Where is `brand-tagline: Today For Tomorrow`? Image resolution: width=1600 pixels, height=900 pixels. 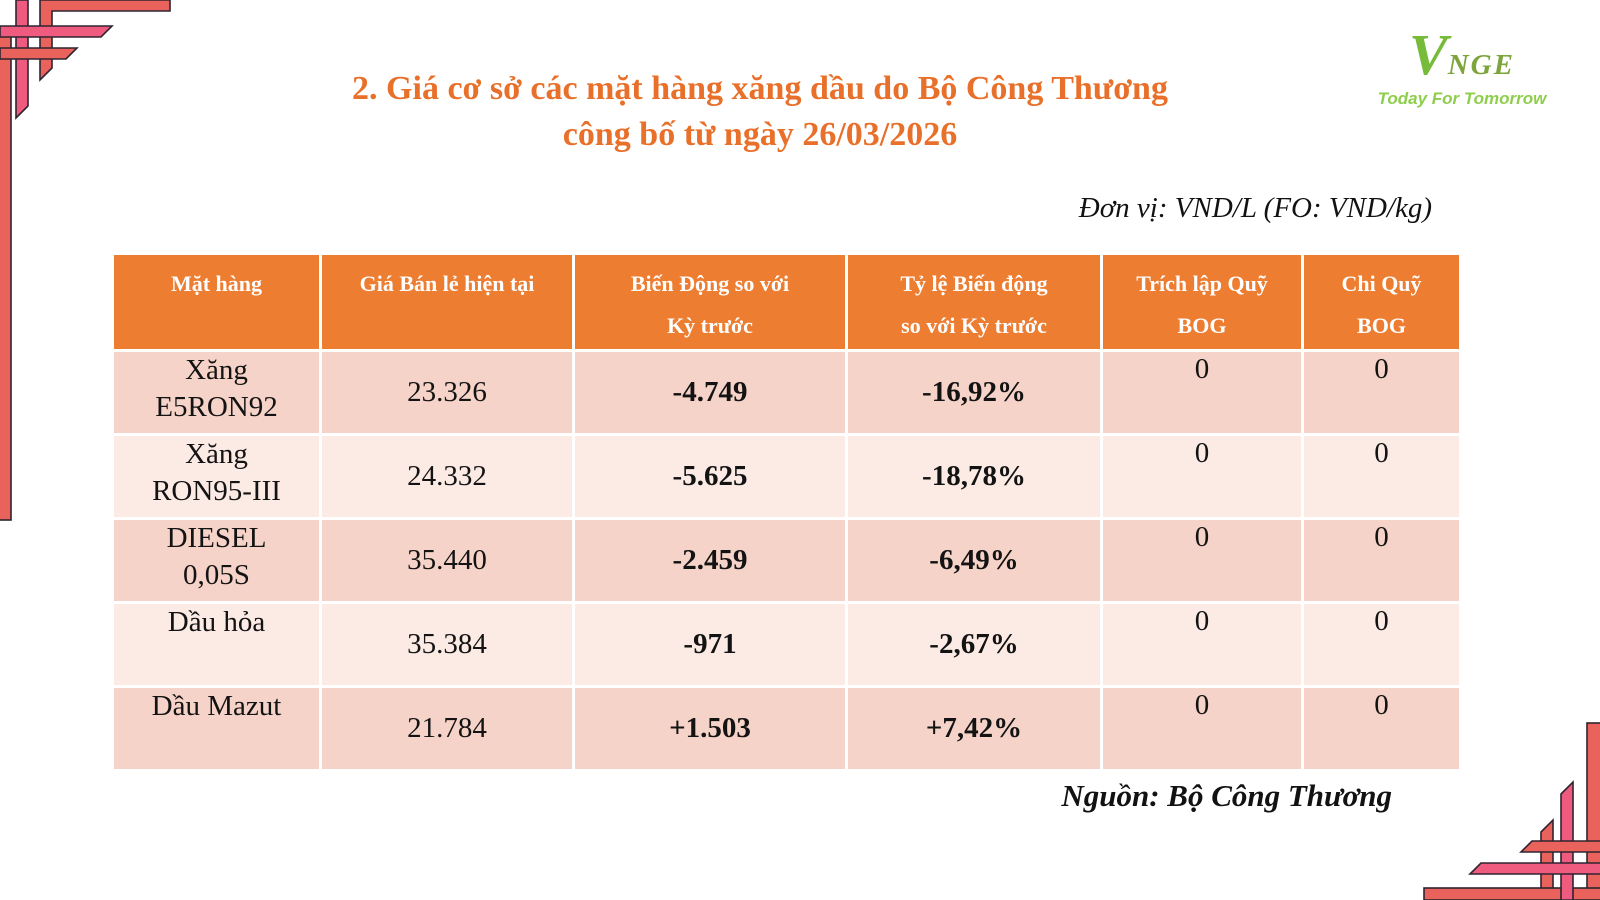
brand-tagline: Today For Tomorrow is located at coordinates (1462, 98).